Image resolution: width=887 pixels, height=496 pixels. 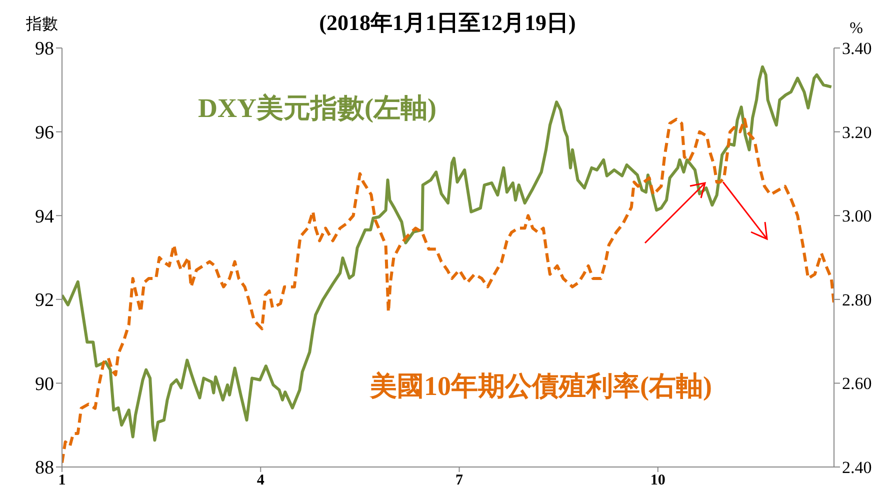 I want to click on y-tick-label: 94, so click(x=44, y=217).